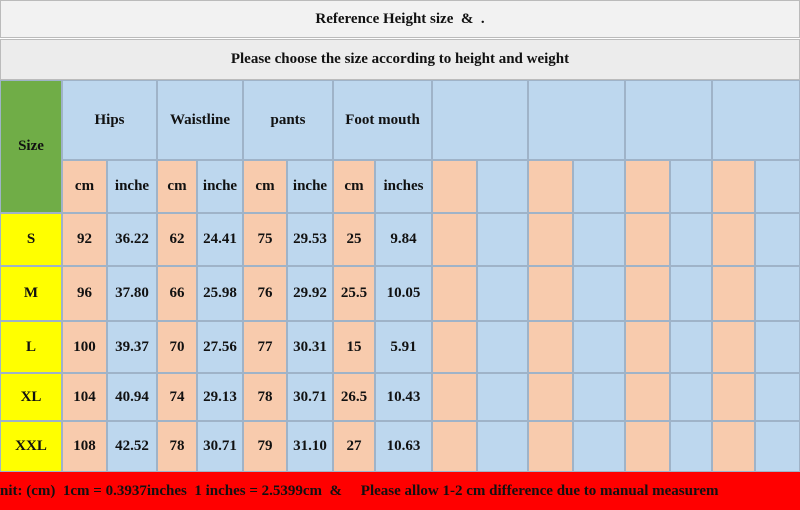 The image size is (800, 510). Describe the element at coordinates (354, 293) in the screenshot. I see `value-cell: 25.5` at that location.